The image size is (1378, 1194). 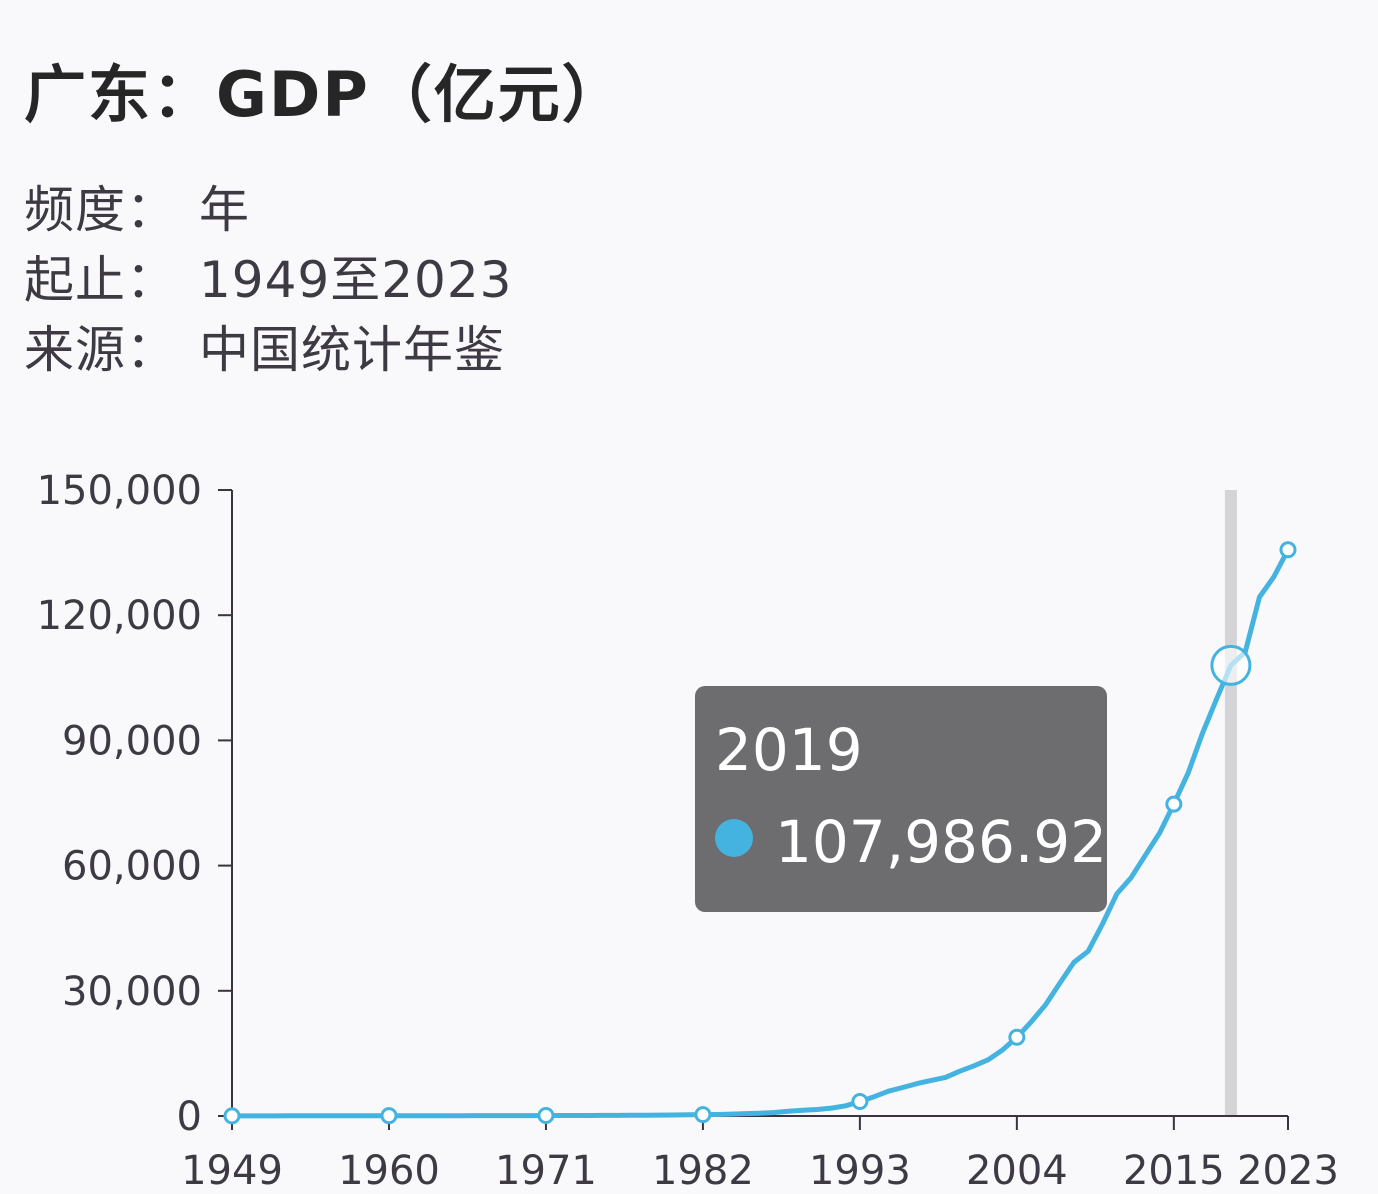 I want to click on meta-range: 起止： 1949至2023, so click(x=268, y=276).